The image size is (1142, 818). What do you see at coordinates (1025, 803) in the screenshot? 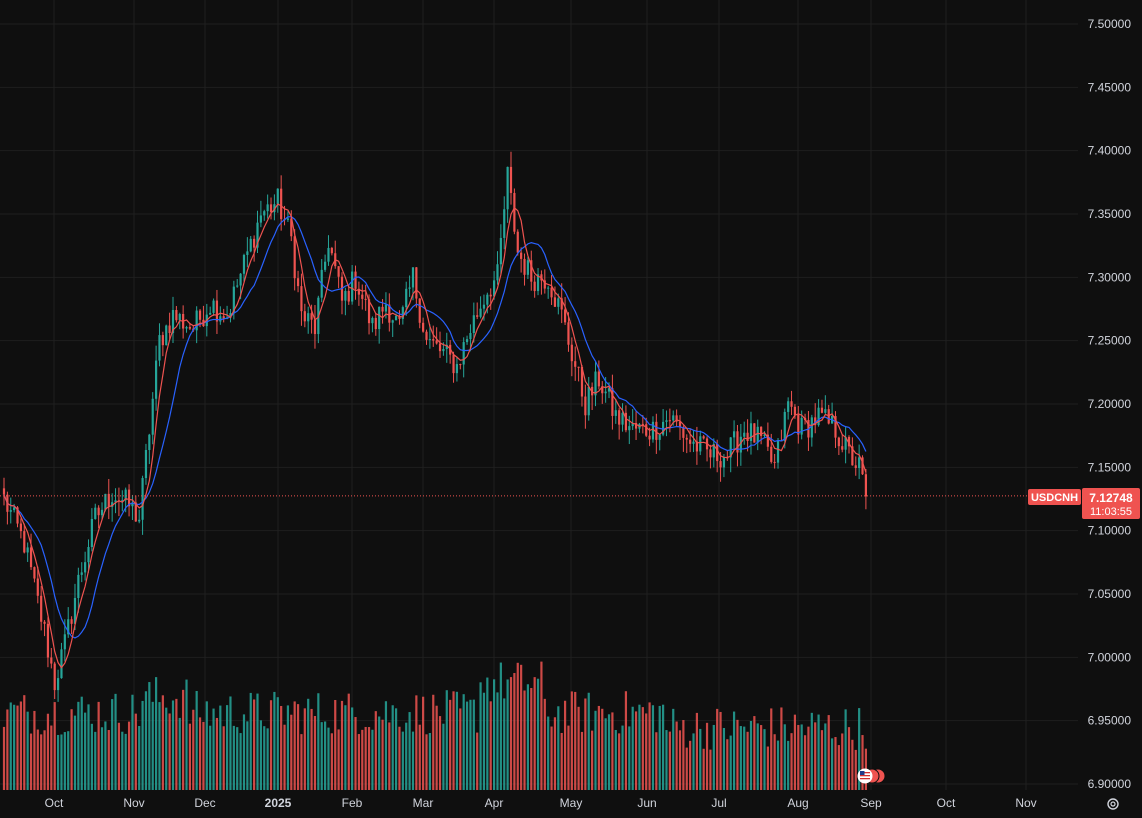
I see `x-tick-label: Nov` at bounding box center [1025, 803].